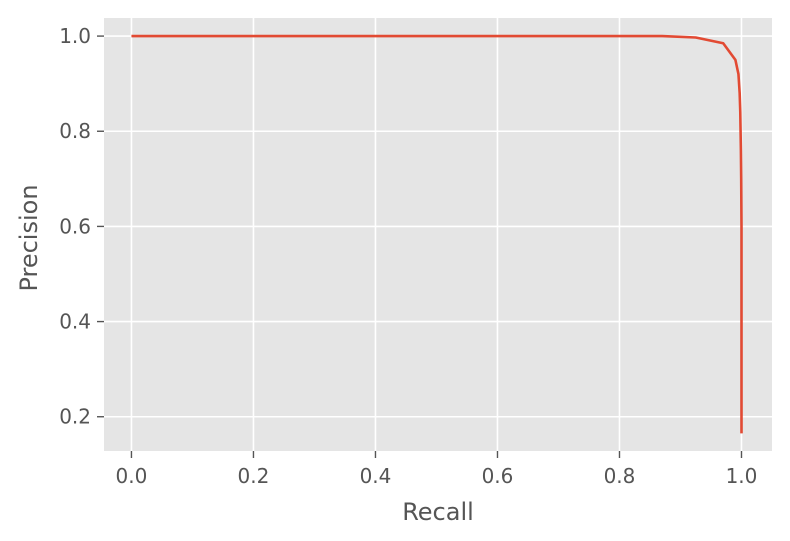 The width and height of the screenshot is (790, 541). Describe the element at coordinates (498, 476) in the screenshot. I see `x-tick-label: 0.6` at that location.